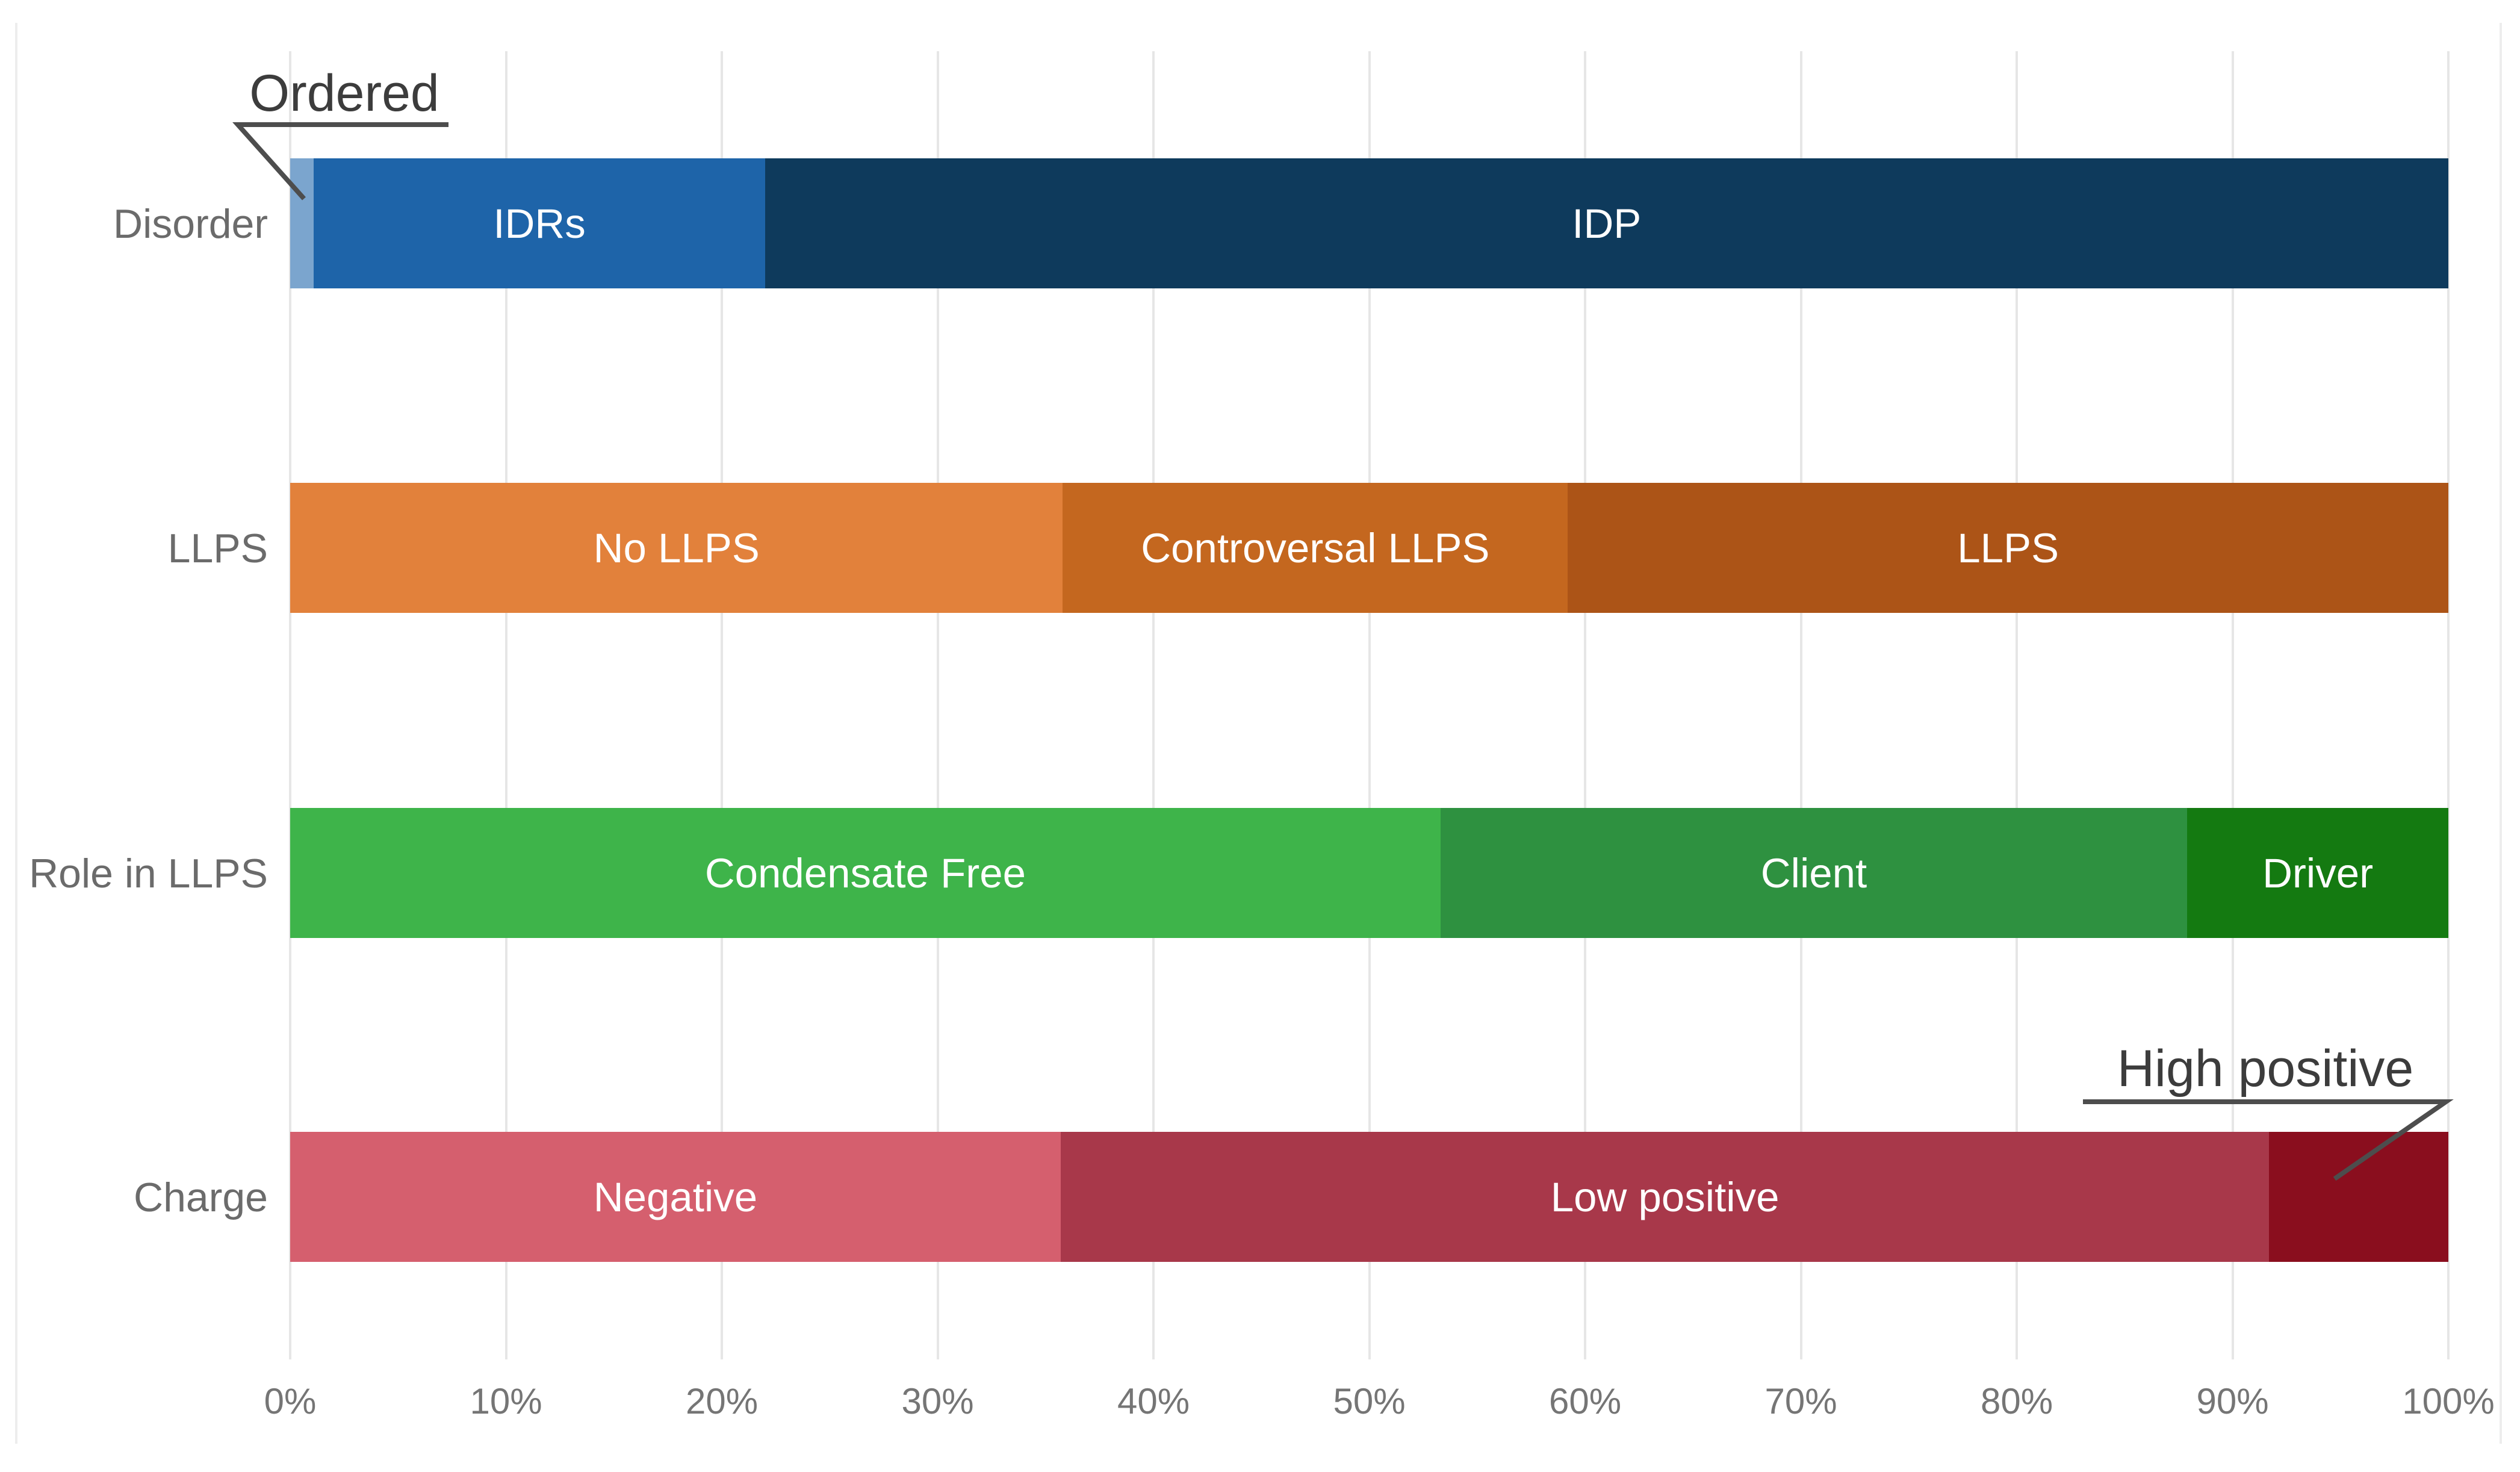  What do you see at coordinates (149, 874) in the screenshot?
I see `row-label-role-in-llps: Role in LLPS` at bounding box center [149, 874].